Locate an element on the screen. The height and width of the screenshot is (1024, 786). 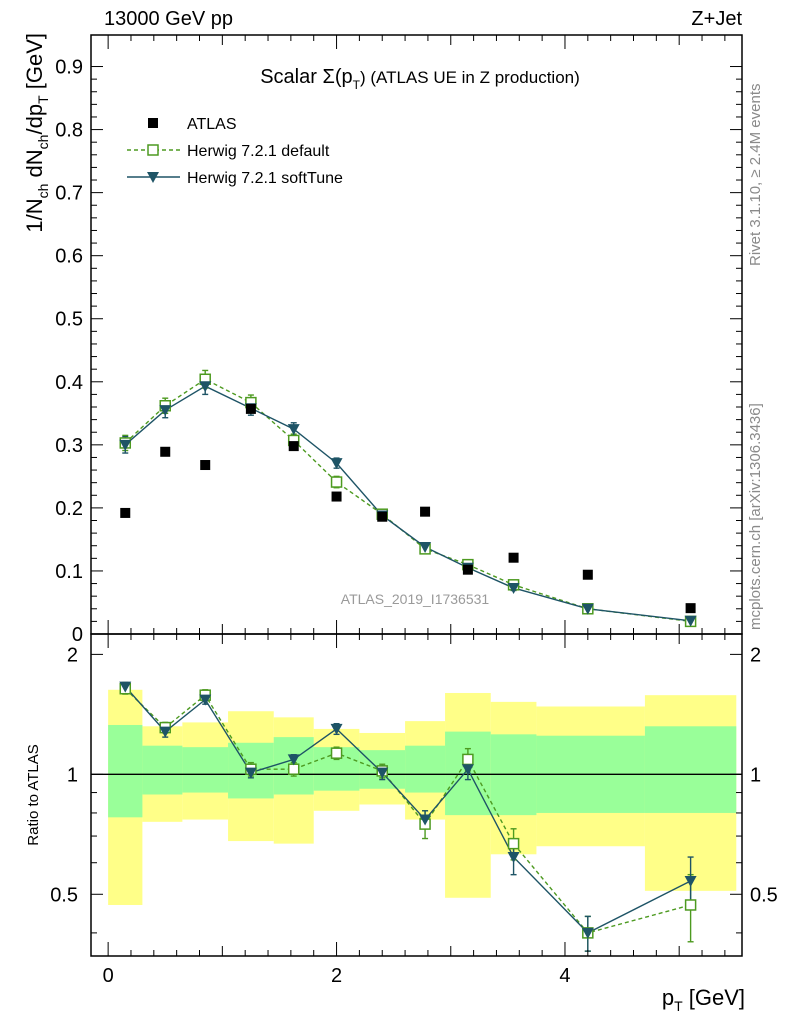
y-tick-label: 0.5 is located at coordinates (69, 320).